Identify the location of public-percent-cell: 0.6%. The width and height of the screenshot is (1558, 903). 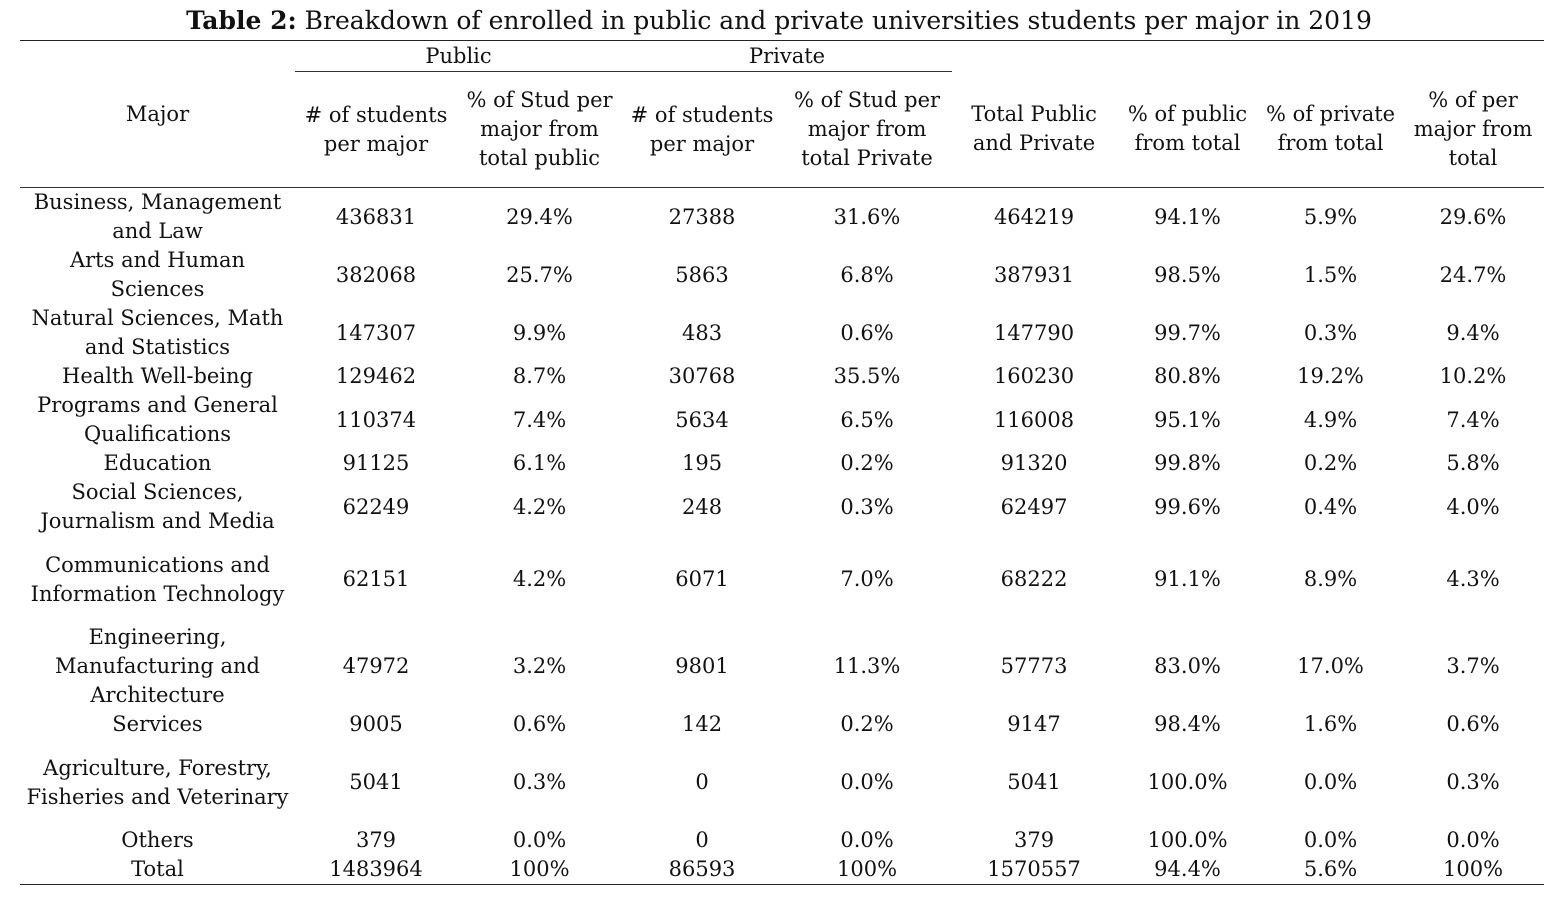
(539, 724).